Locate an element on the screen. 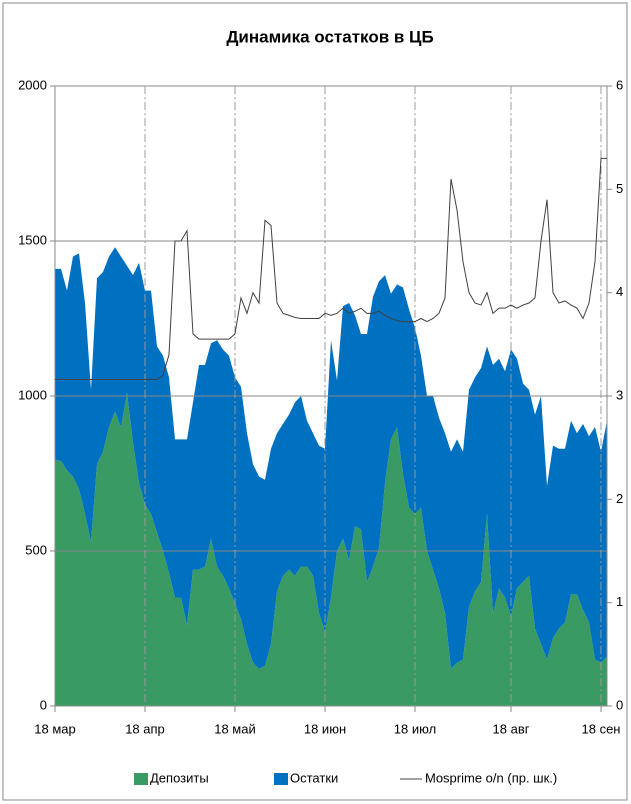 This screenshot has width=631, height=804. y2-tick-label: 0 is located at coordinates (619, 704).